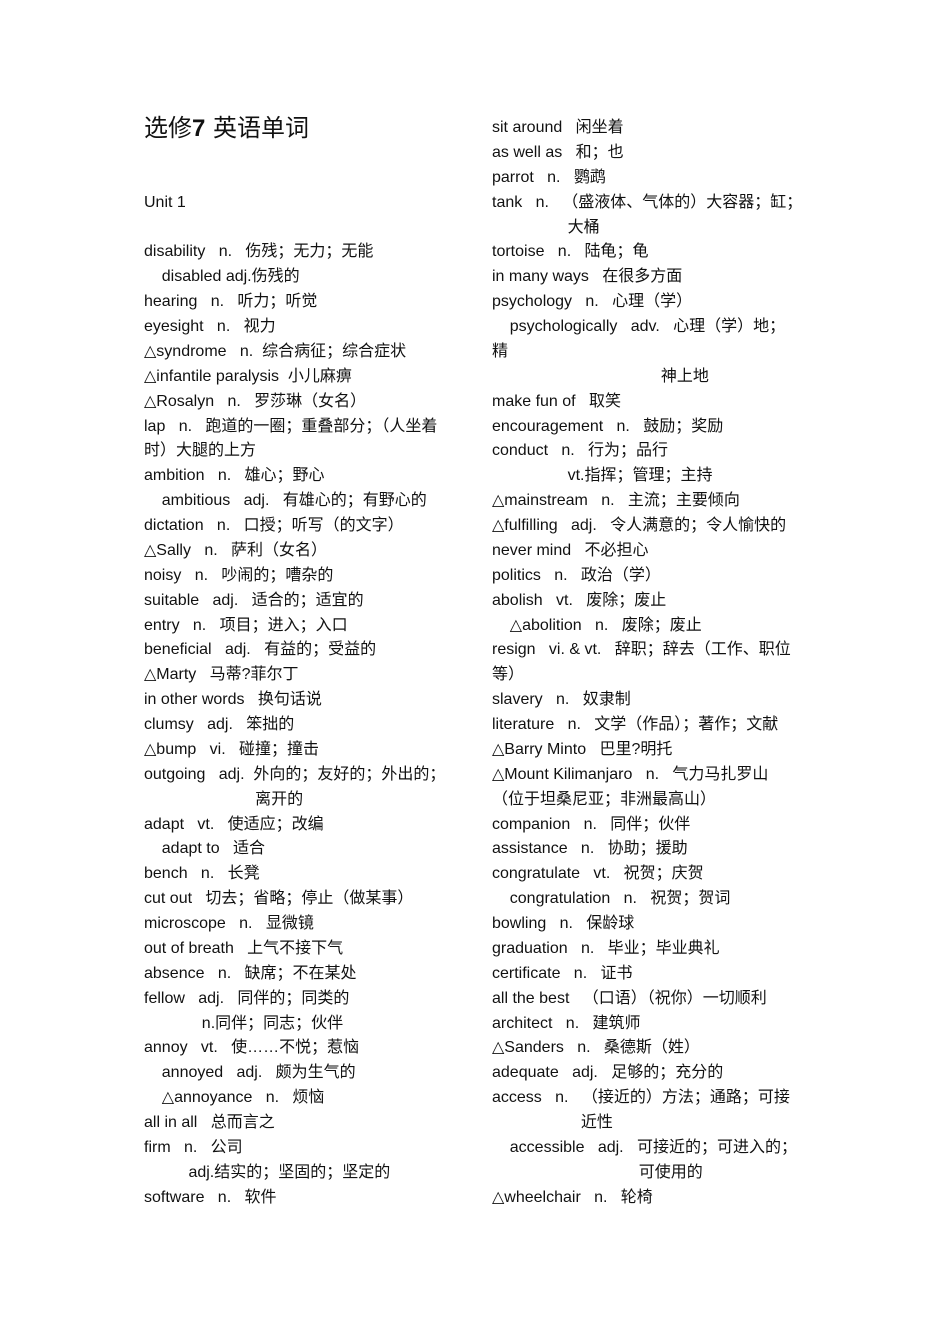 The height and width of the screenshot is (1344, 950). What do you see at coordinates (508, 675) in the screenshot?
I see `vocab-line: 等）` at bounding box center [508, 675].